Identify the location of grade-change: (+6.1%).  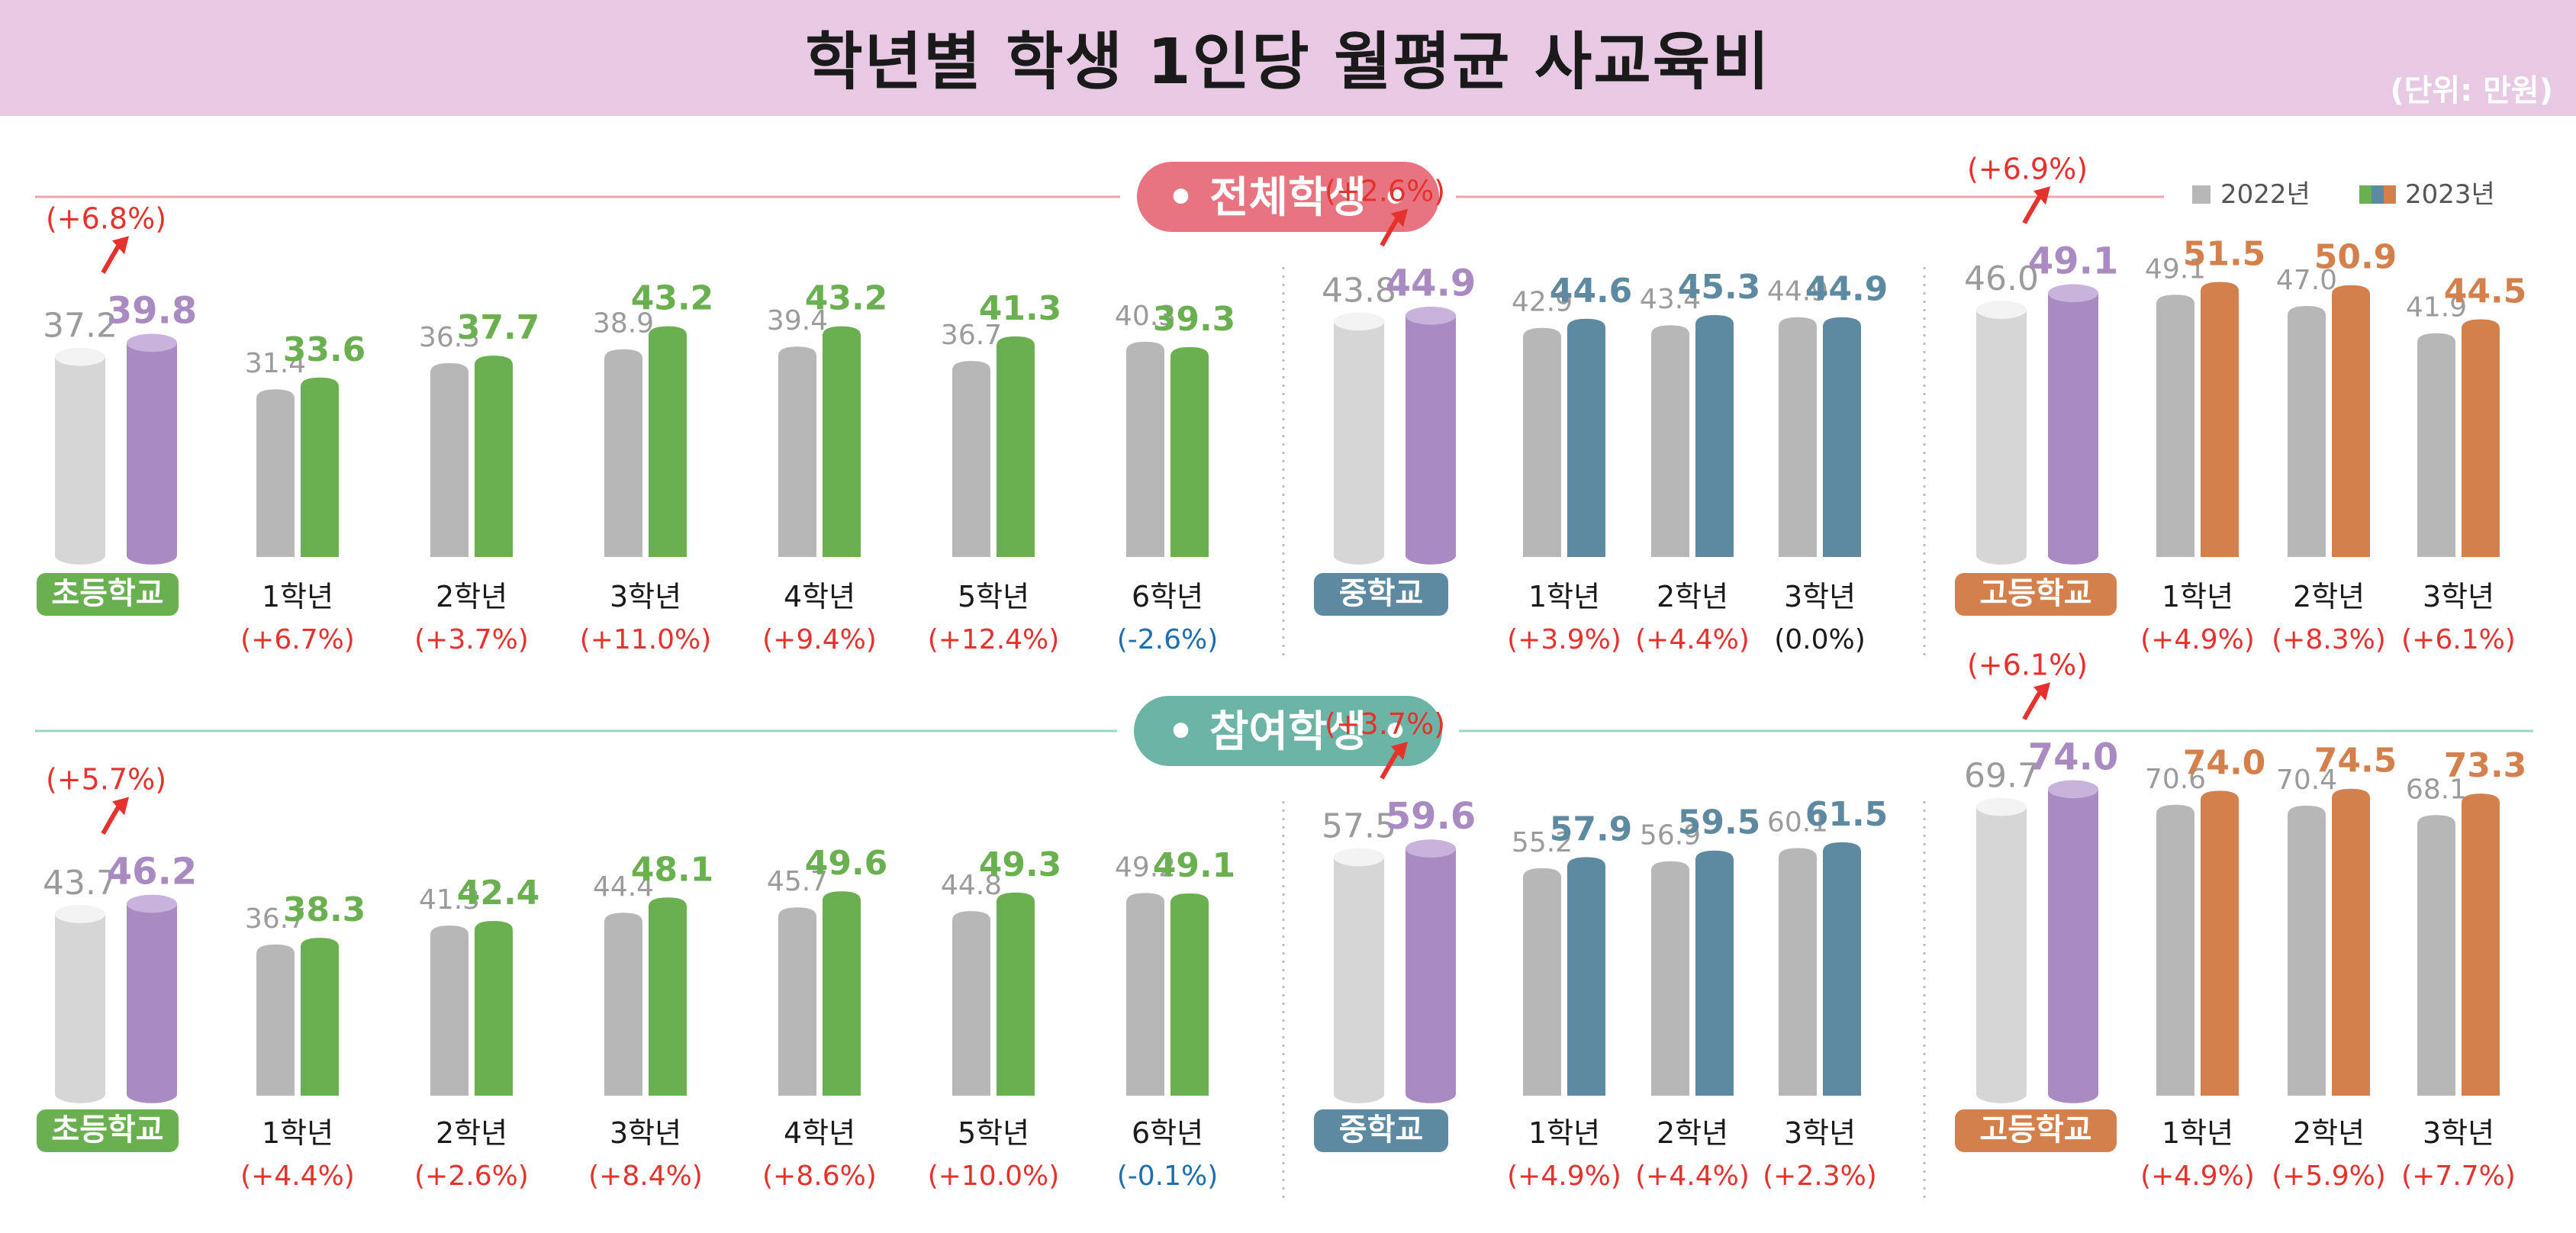
(2458, 639).